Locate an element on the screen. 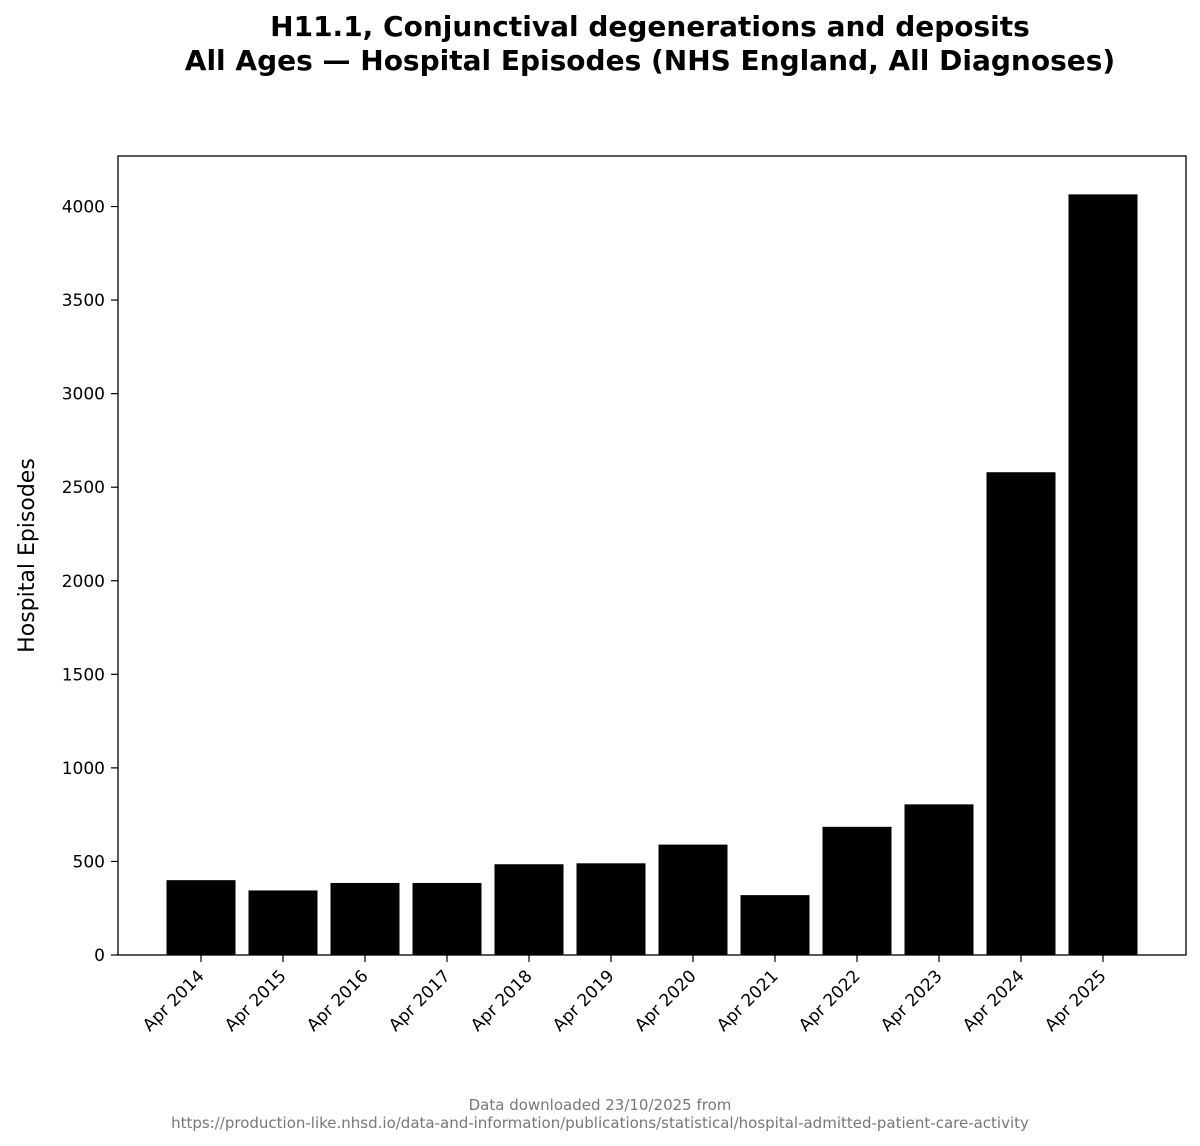 This screenshot has height=1146, width=1200. y-axis-label: Hospital Episodes is located at coordinates (27, 555).